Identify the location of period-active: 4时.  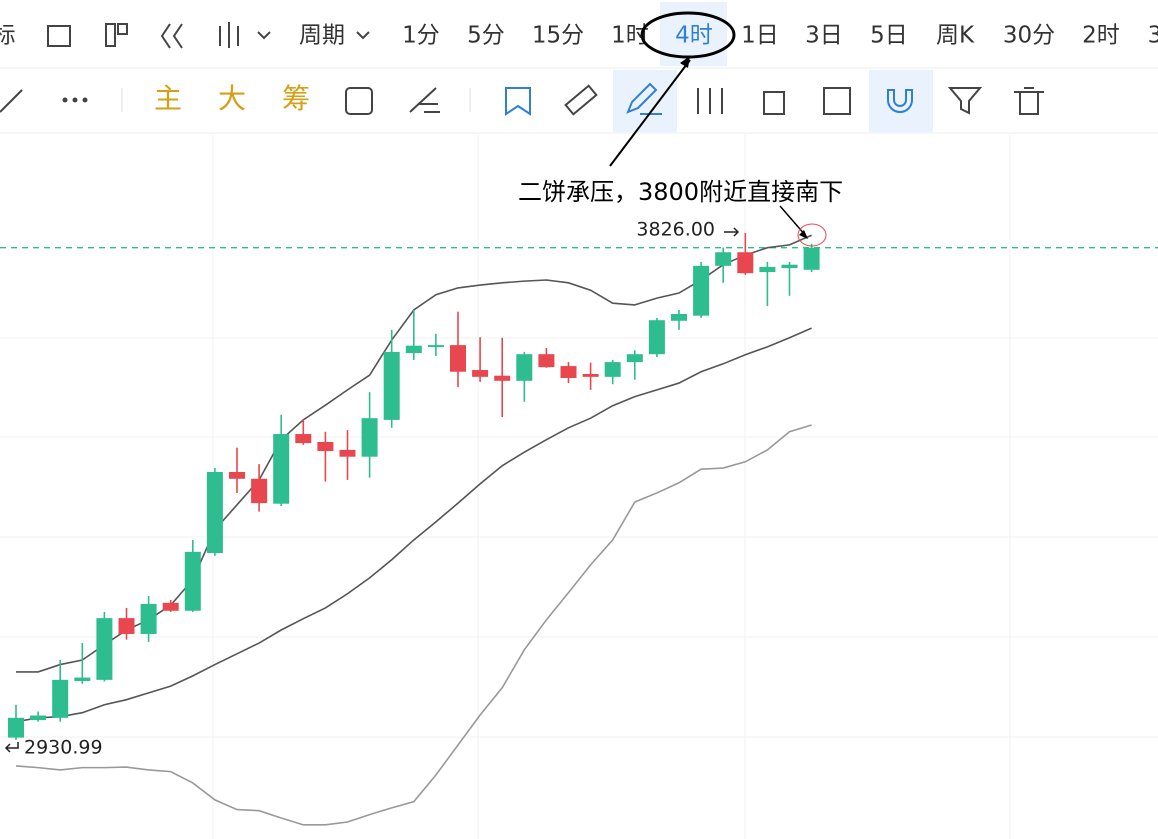
(694, 36).